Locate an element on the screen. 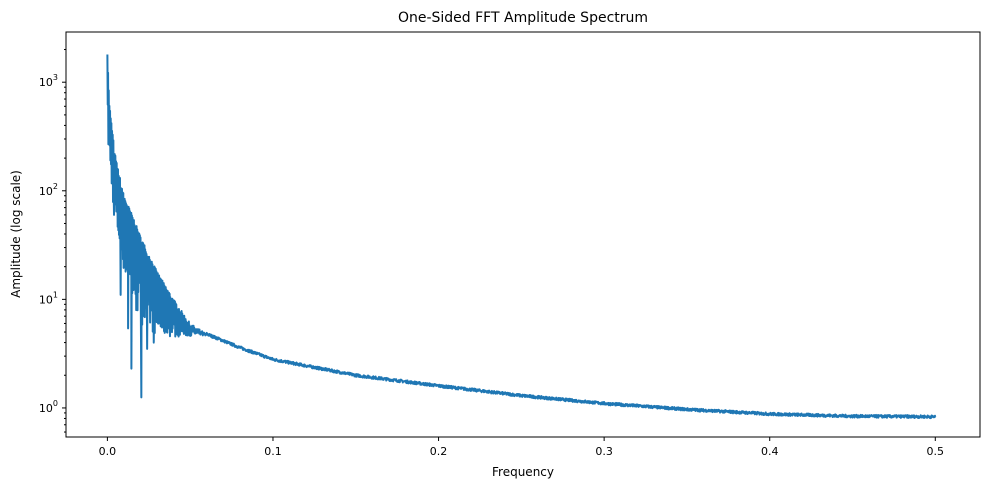 The height and width of the screenshot is (494, 989). x-tick-label: 0.2 is located at coordinates (439, 451).